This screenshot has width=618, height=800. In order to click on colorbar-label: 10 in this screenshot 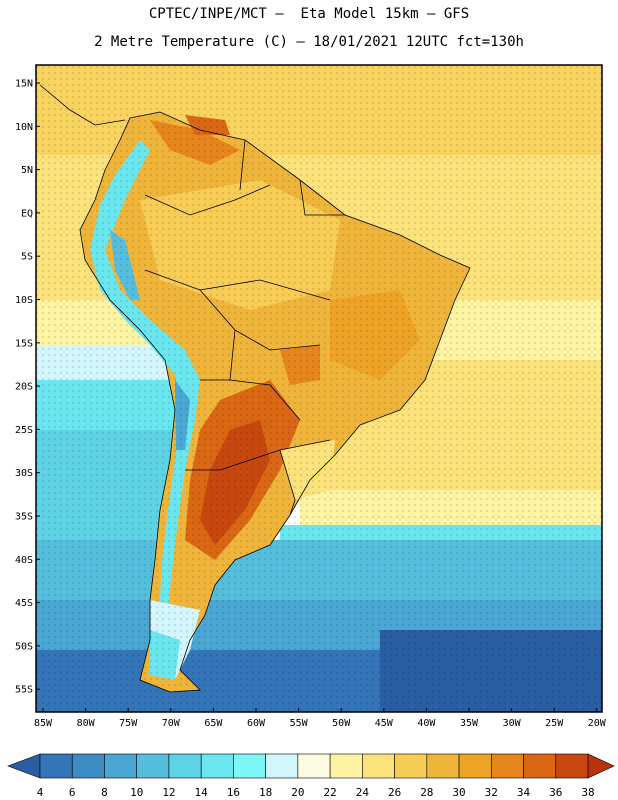, I will do `click(136, 792)`.